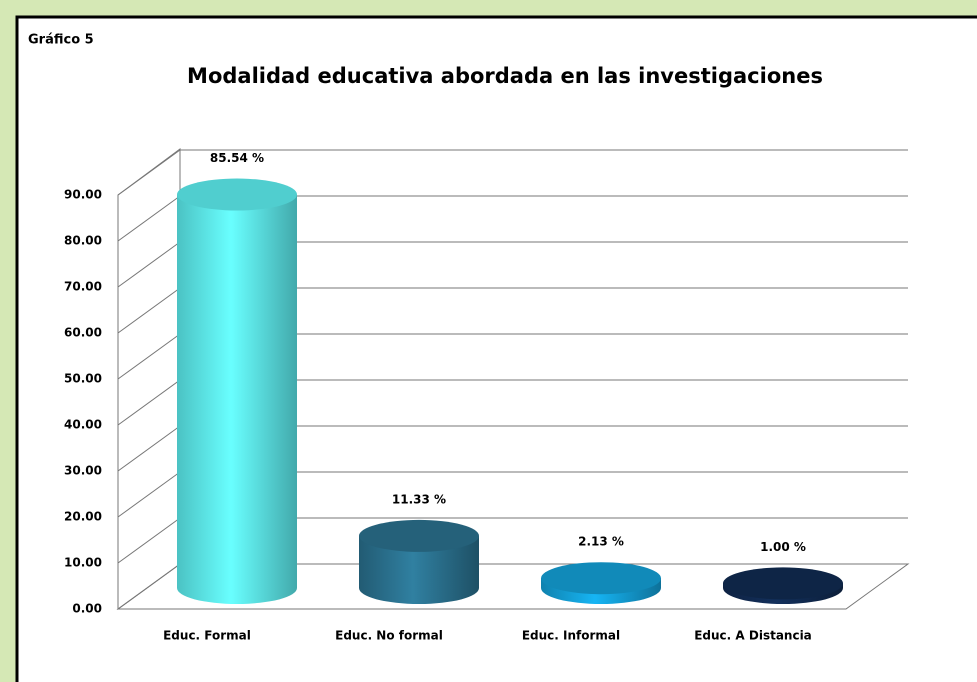 This screenshot has height=682, width=977. Describe the element at coordinates (83, 425) in the screenshot. I see `y-tick-label: 40.00` at that location.